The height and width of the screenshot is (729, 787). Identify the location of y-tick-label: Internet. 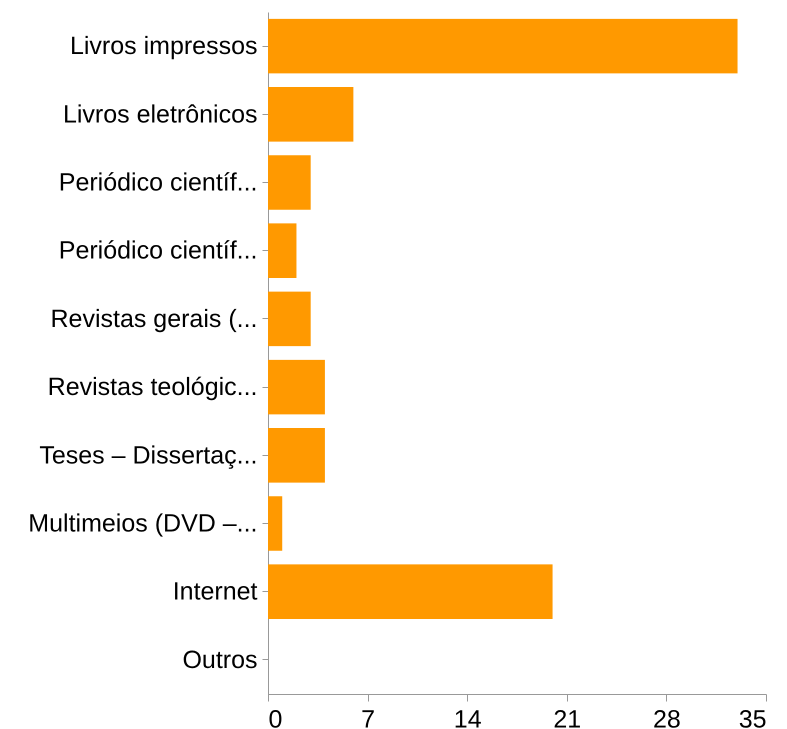
(215, 592).